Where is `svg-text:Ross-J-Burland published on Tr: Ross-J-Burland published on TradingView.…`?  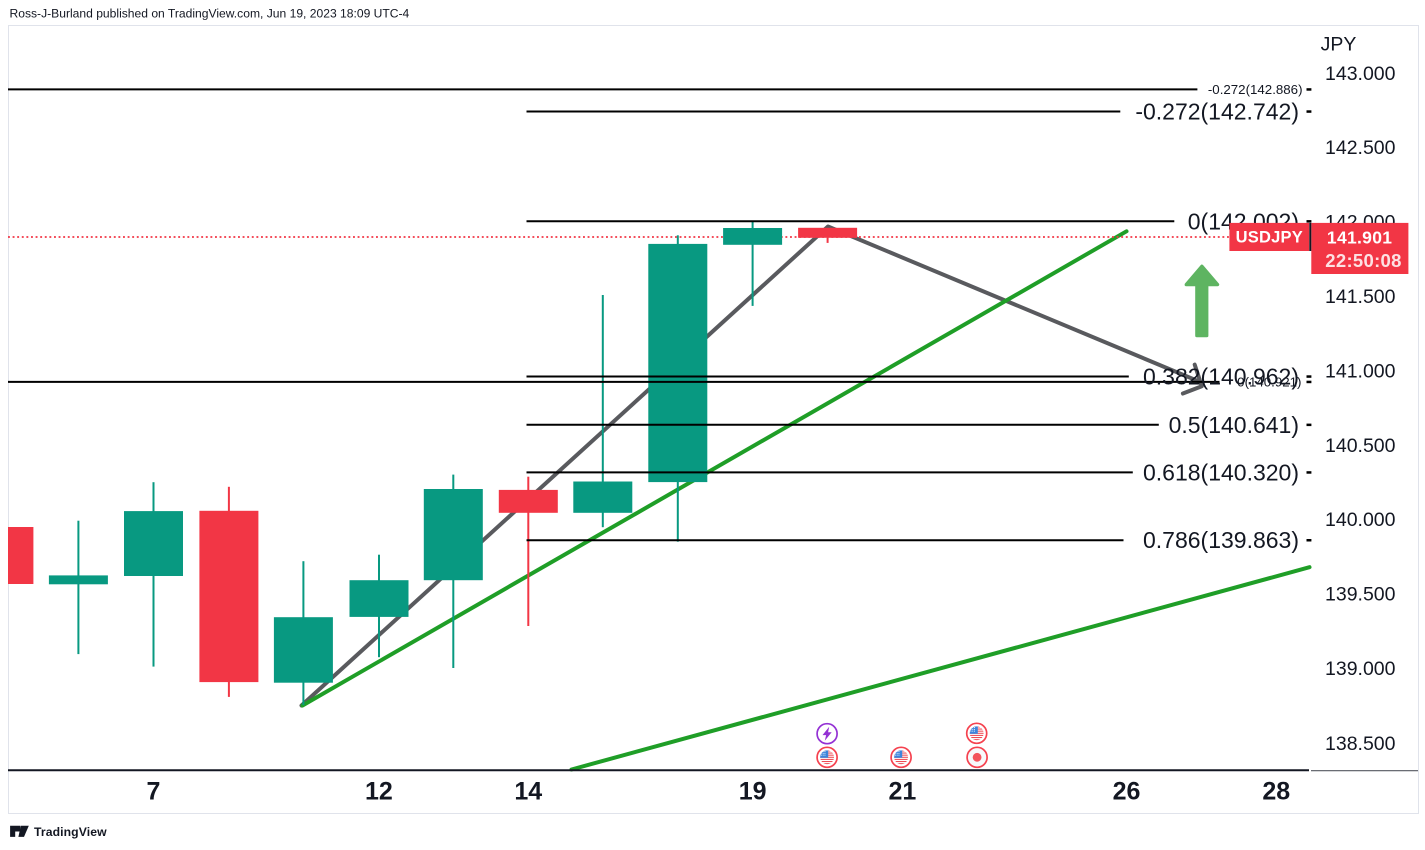
svg-text:Ross-J-Burland published on Tr: Ross-J-Burland published on TradingView.… is located at coordinates (210, 14).